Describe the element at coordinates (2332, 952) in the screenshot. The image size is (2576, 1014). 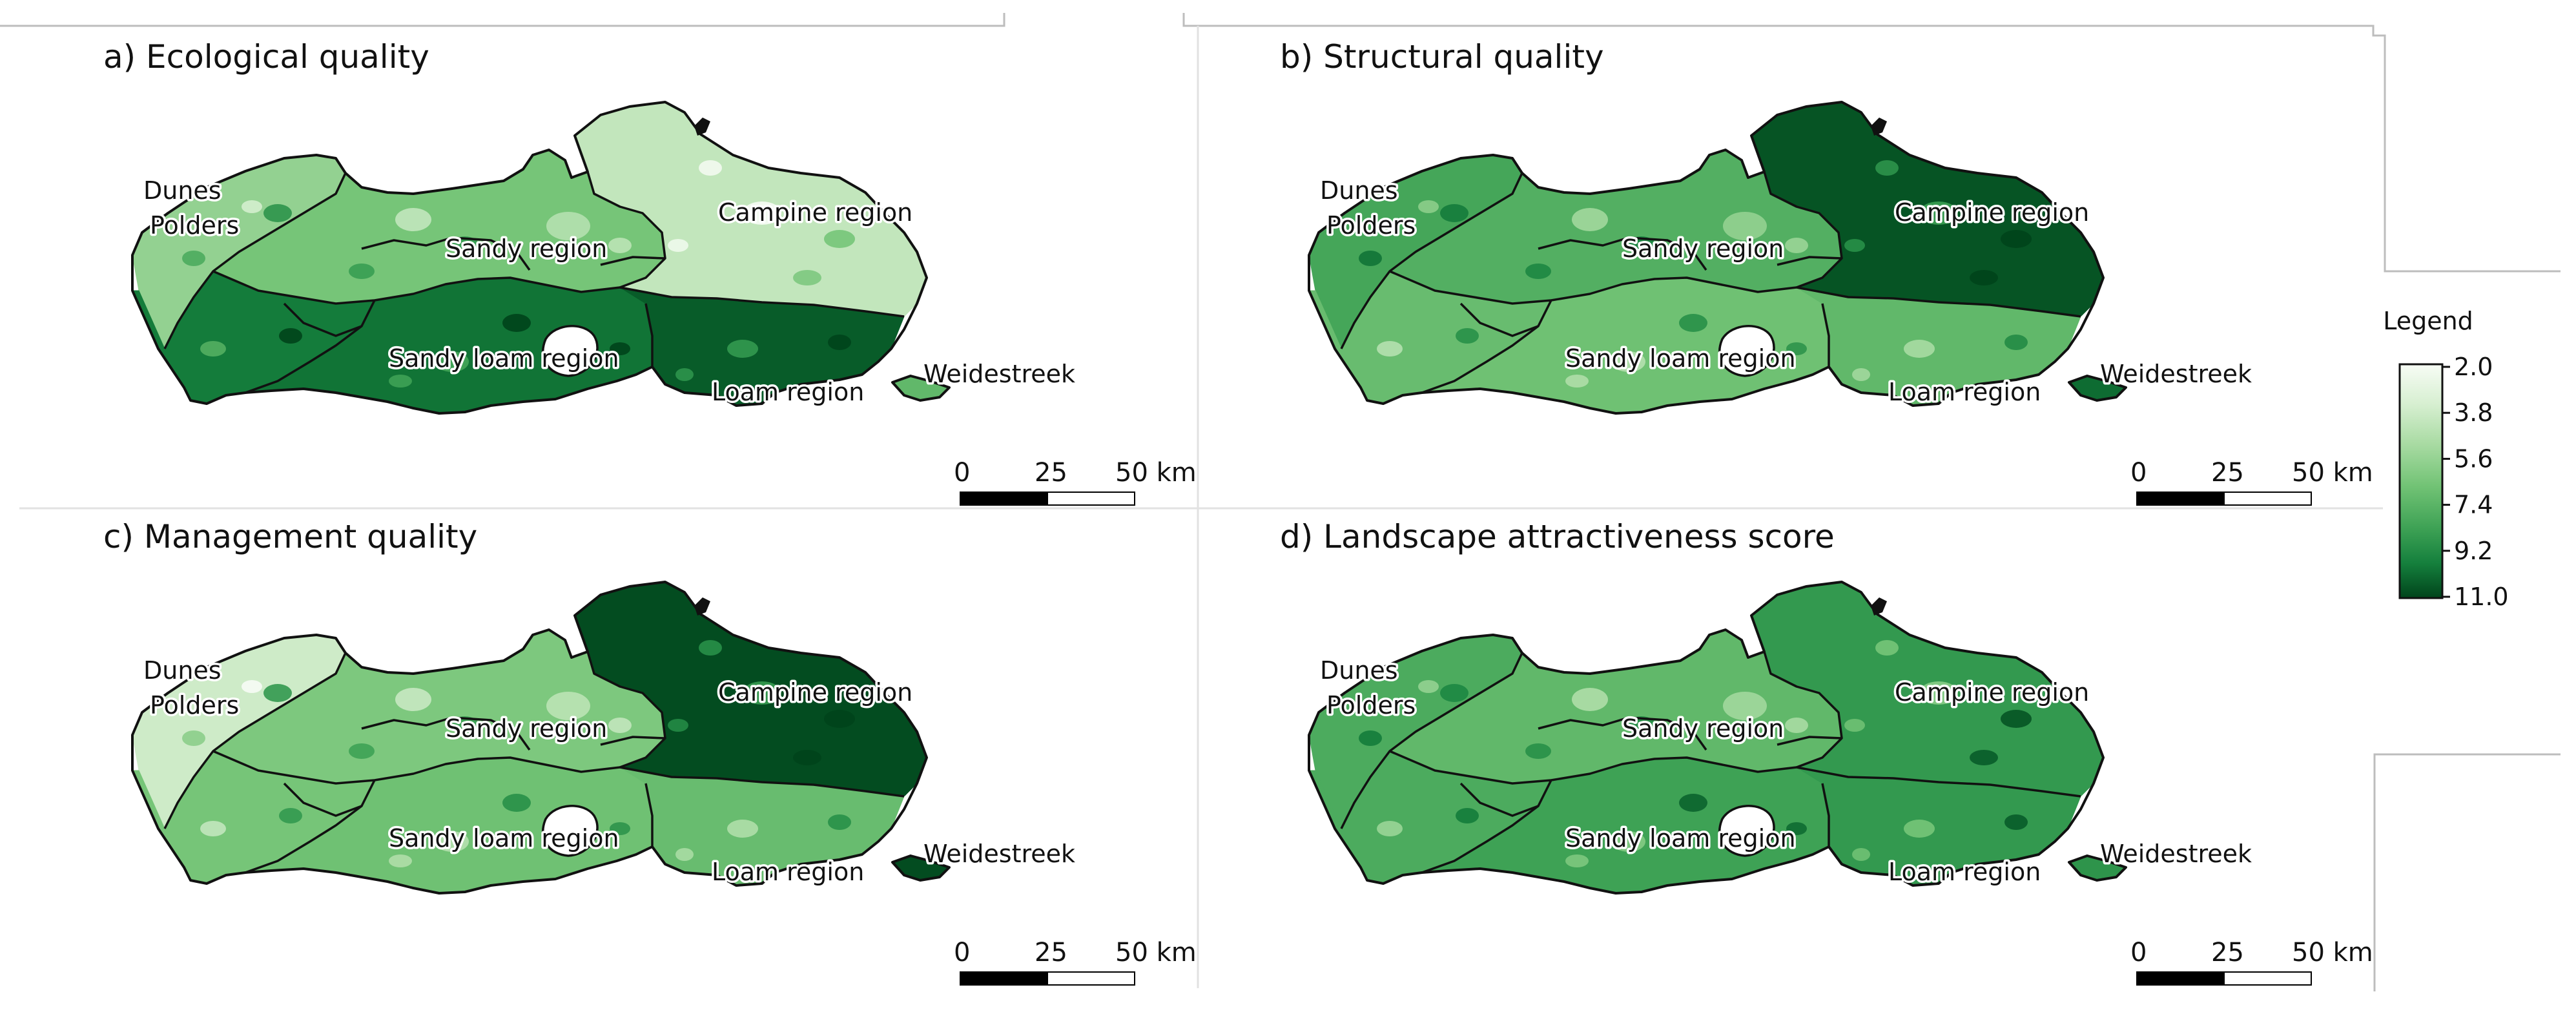
I see `scale-bar-label: 50 km` at that location.